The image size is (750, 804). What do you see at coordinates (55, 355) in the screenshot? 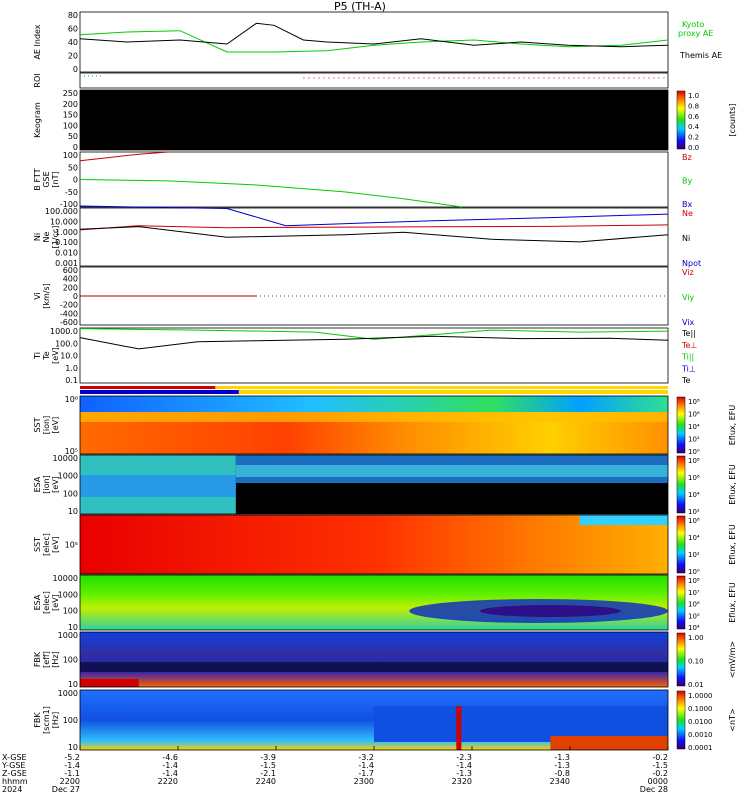
I see `ylabel-temperature: [eV]` at bounding box center [55, 355].